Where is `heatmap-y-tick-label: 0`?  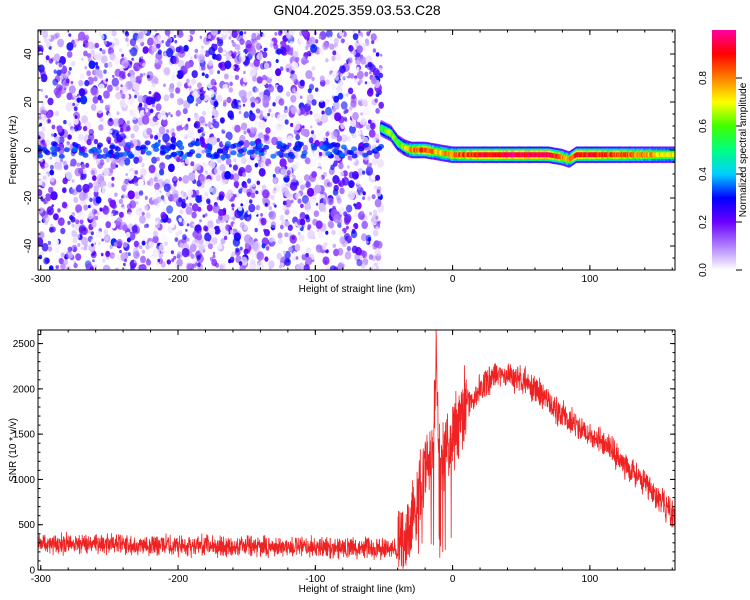 heatmap-y-tick-label: 0 is located at coordinates (28, 150).